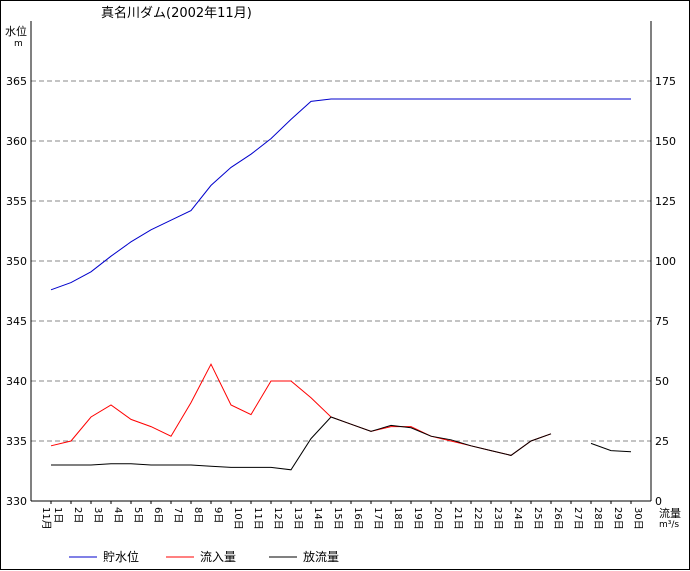 The width and height of the screenshot is (690, 571). What do you see at coordinates (16, 381) in the screenshot?
I see `y-left-tick-label: 340` at bounding box center [16, 381].